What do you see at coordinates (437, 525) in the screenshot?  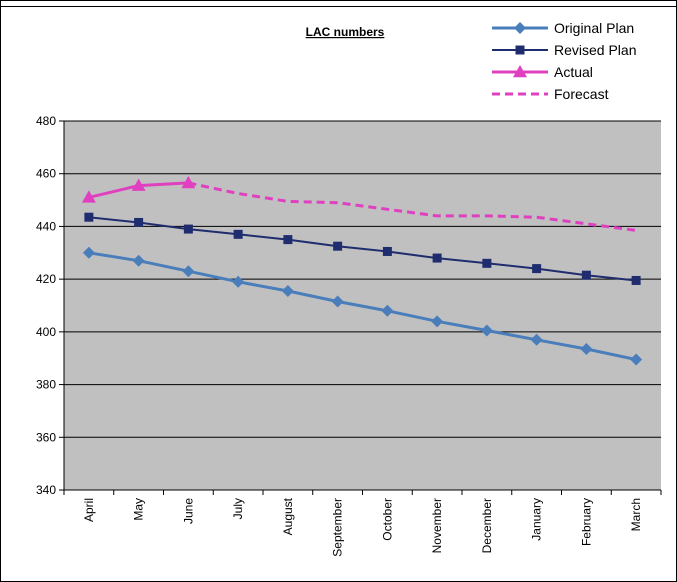 I see `x-tick-label: November` at bounding box center [437, 525].